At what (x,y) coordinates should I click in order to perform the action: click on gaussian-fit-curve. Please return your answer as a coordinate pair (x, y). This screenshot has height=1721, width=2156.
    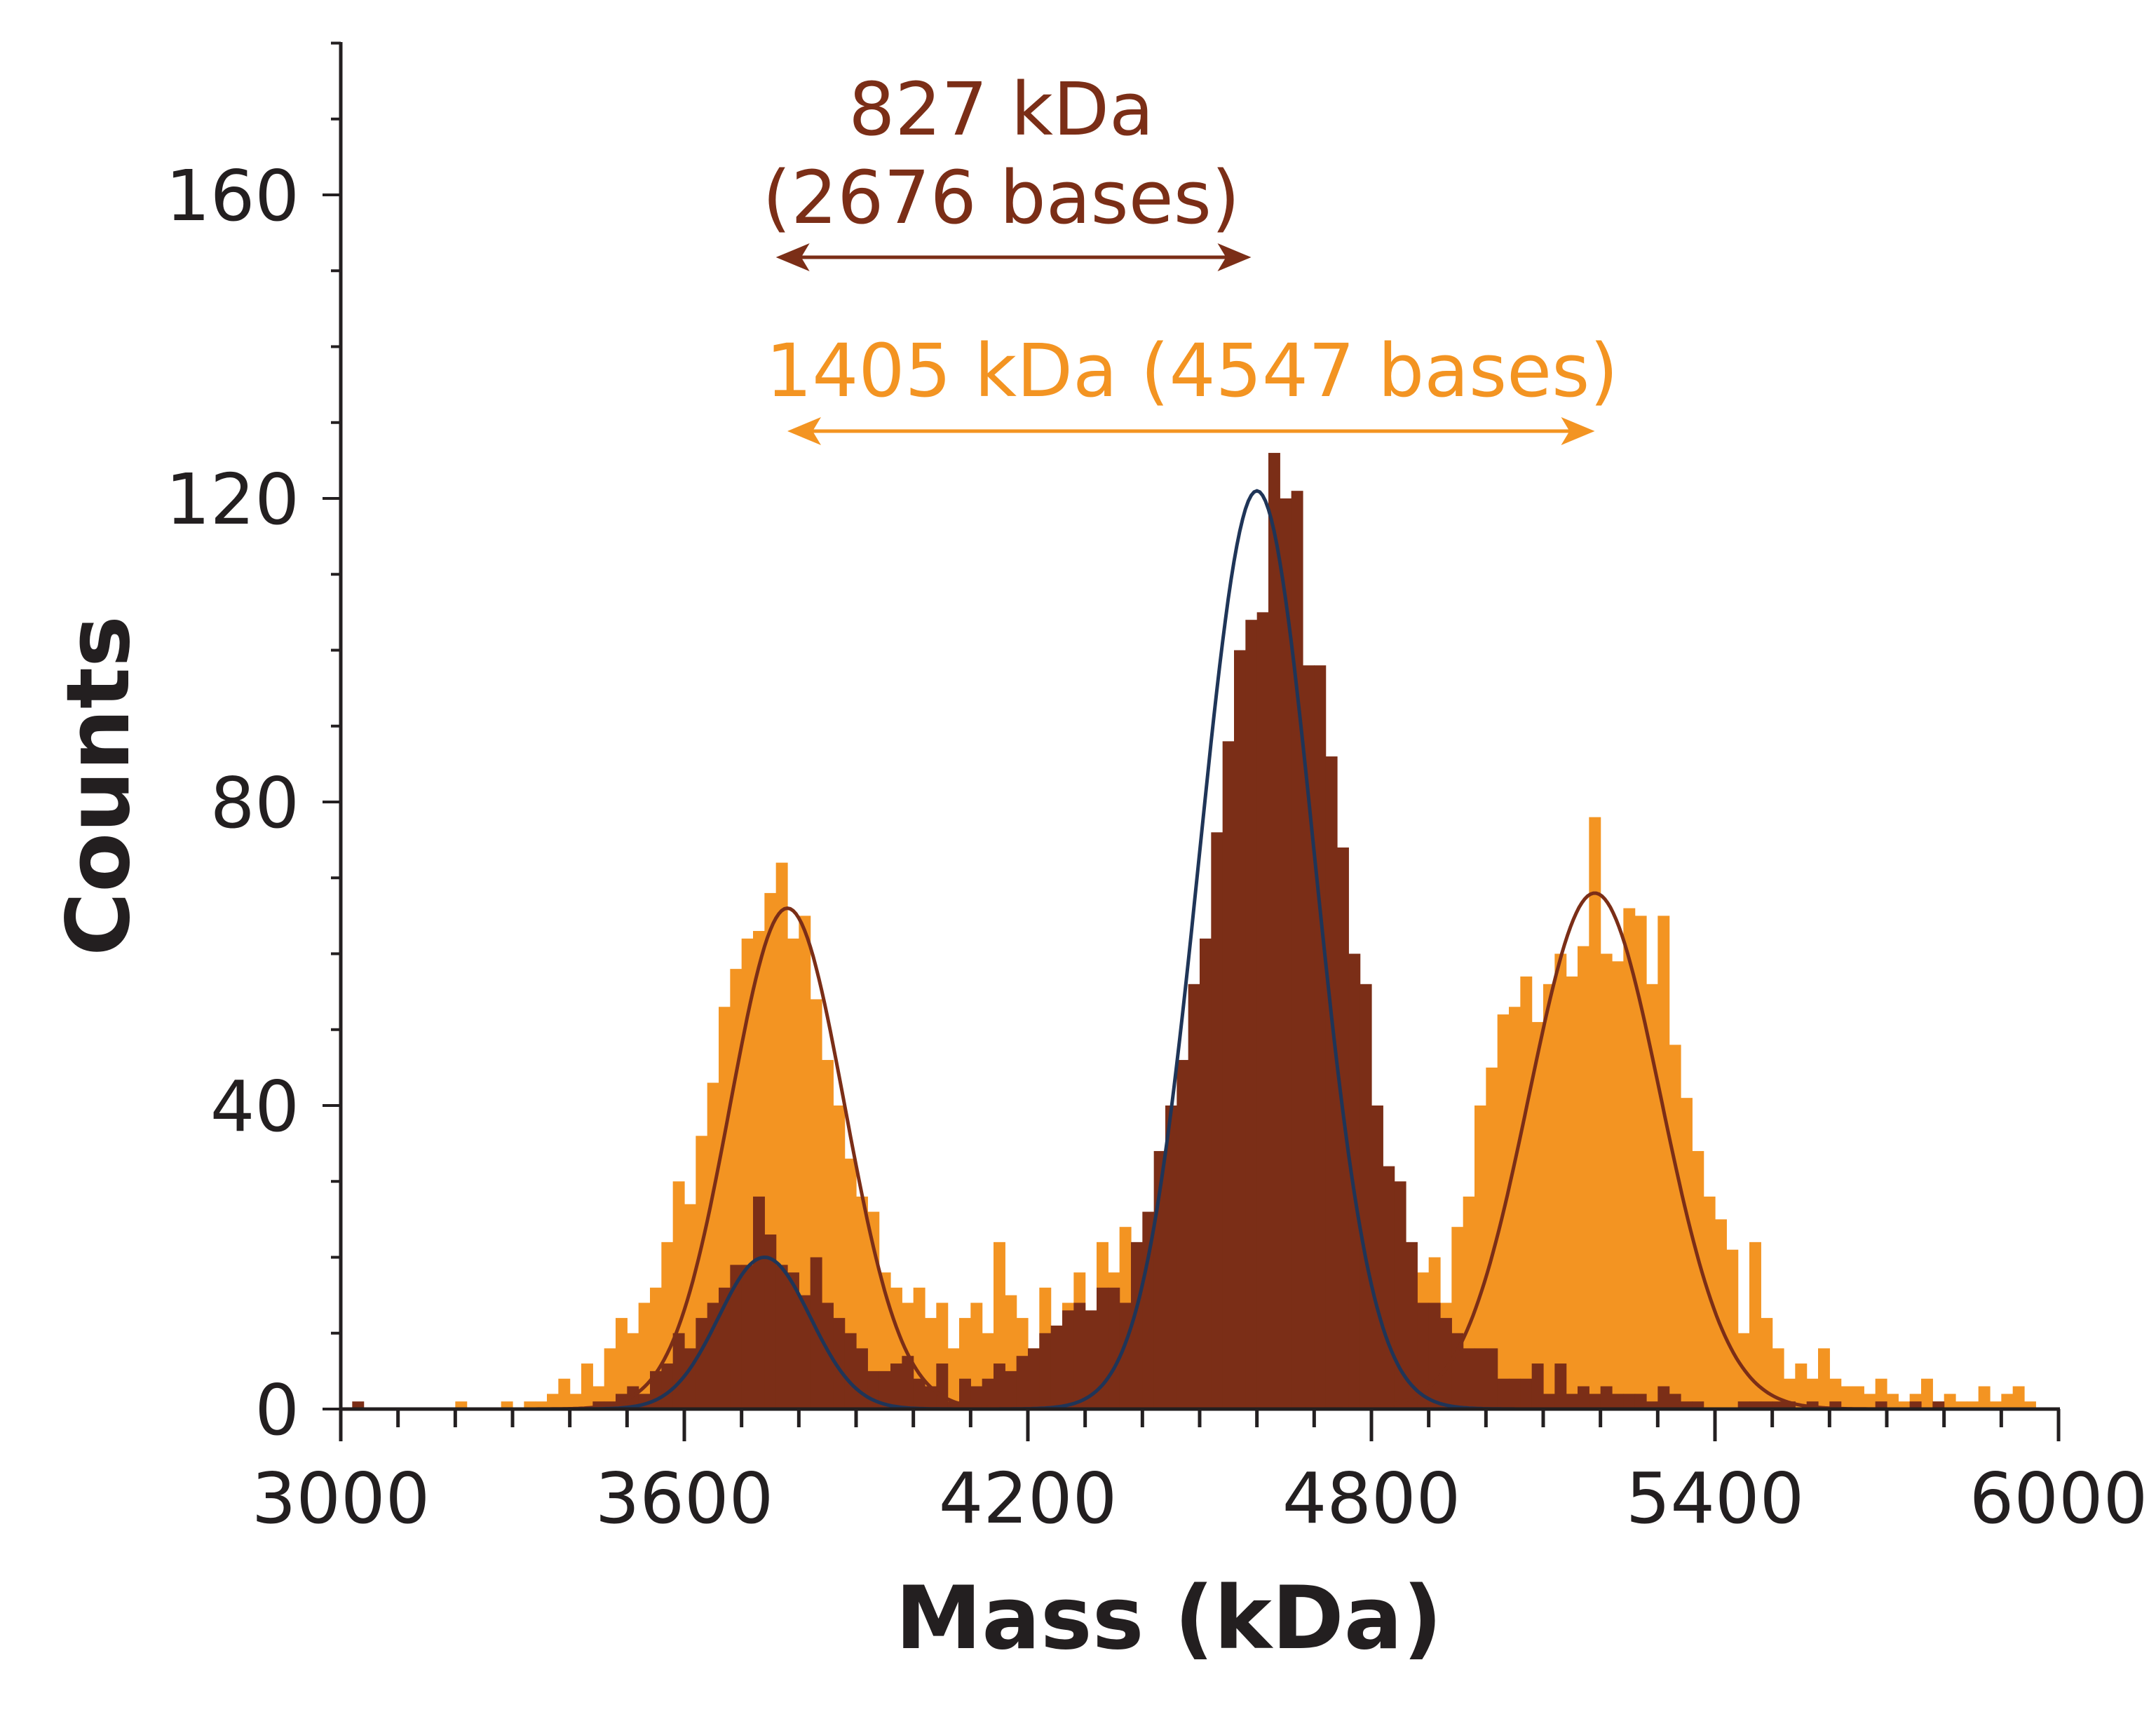
    Looking at the image, I should click on (787, 1158).